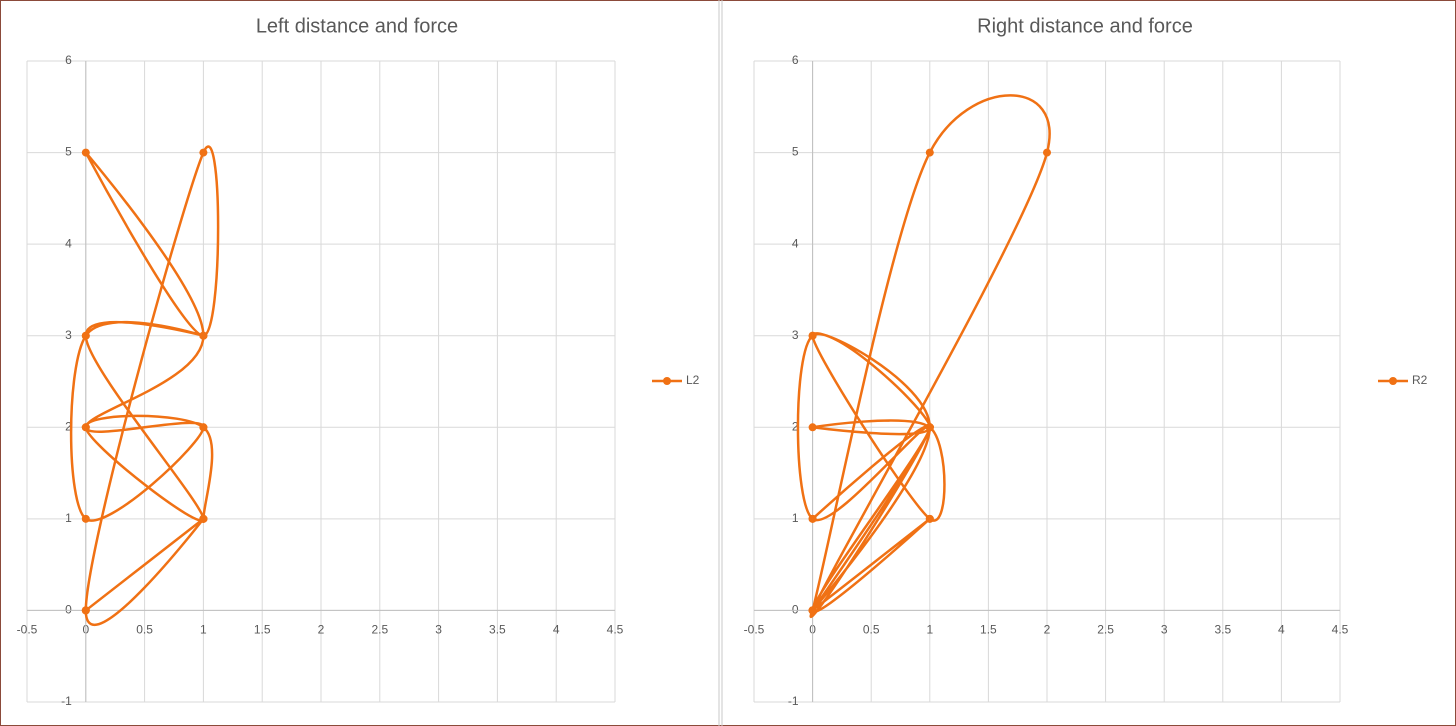  Describe the element at coordinates (693, 380) in the screenshot. I see `legend-label: L2` at that location.